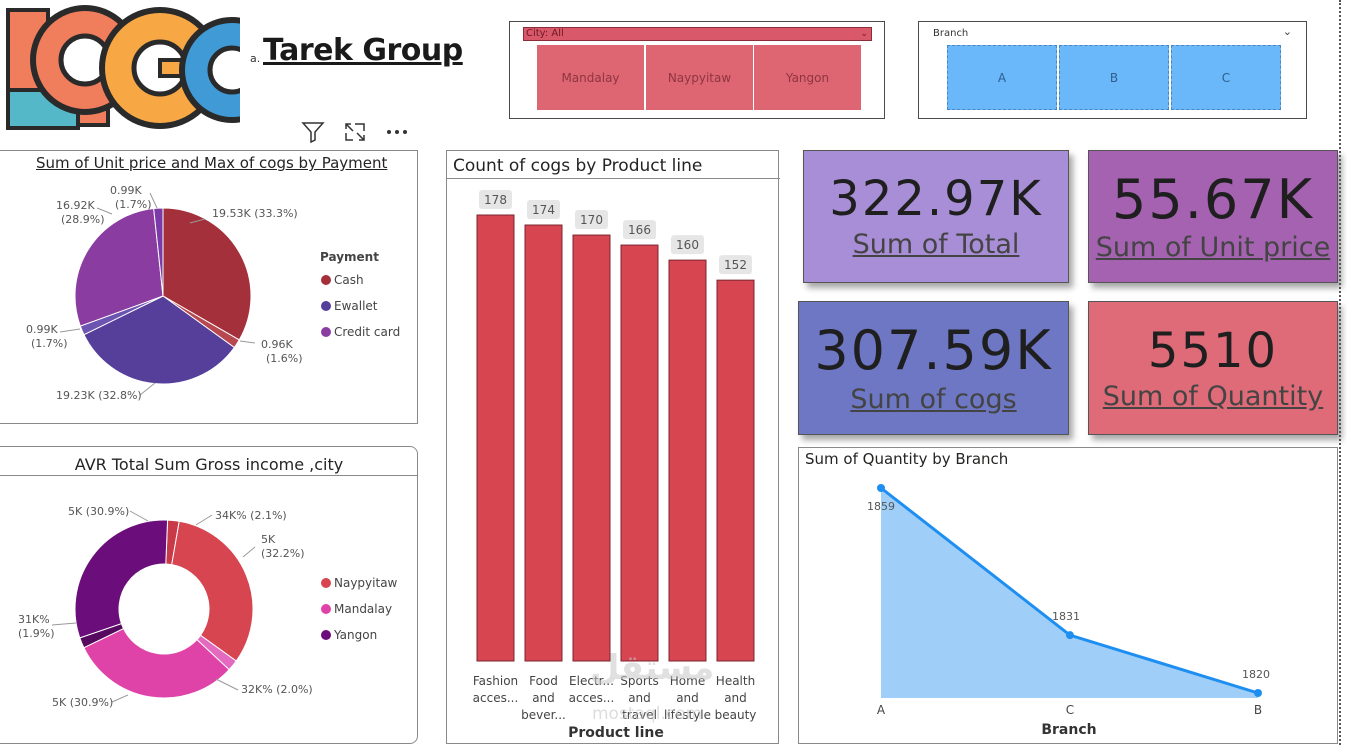 Image resolution: width=1347 pixels, height=745 pixels. I want to click on bar-data-label: 160, so click(687, 245).